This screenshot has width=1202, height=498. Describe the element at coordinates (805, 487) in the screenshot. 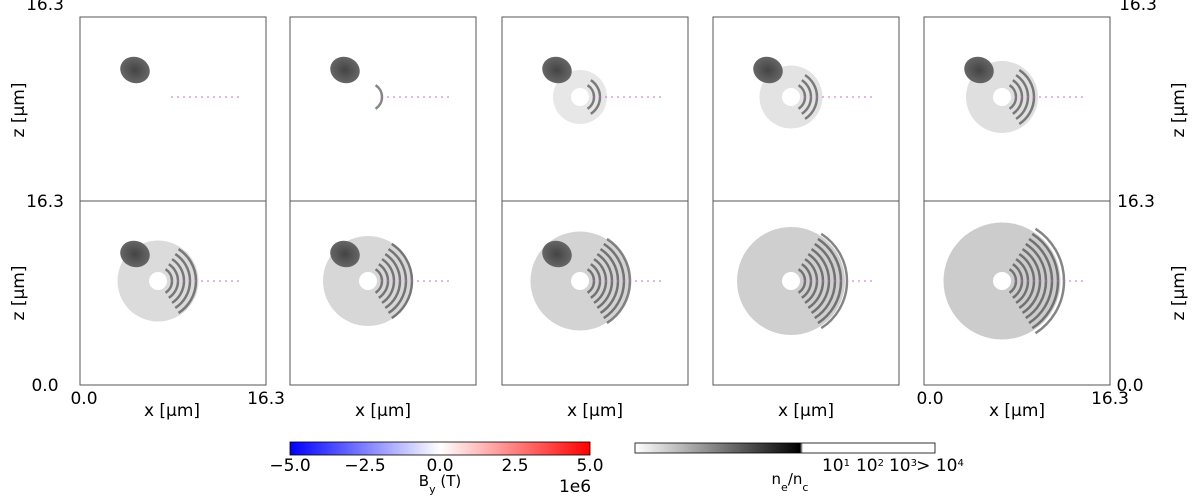

I see `label-sub: c` at that location.